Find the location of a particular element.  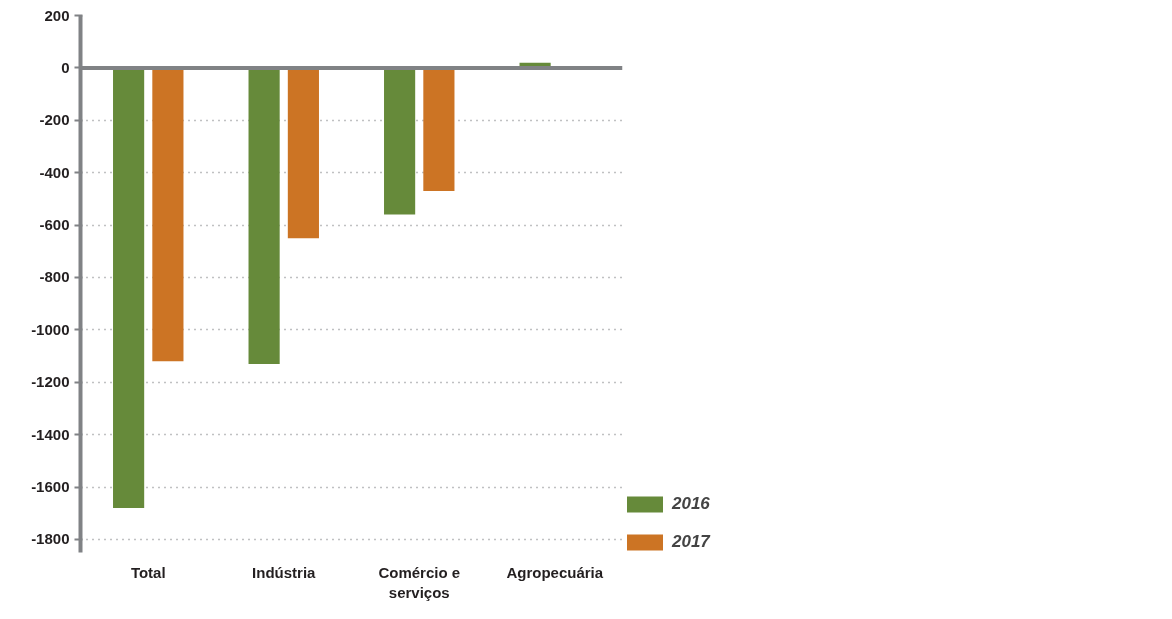

legend-label: 2016 is located at coordinates (691, 504).